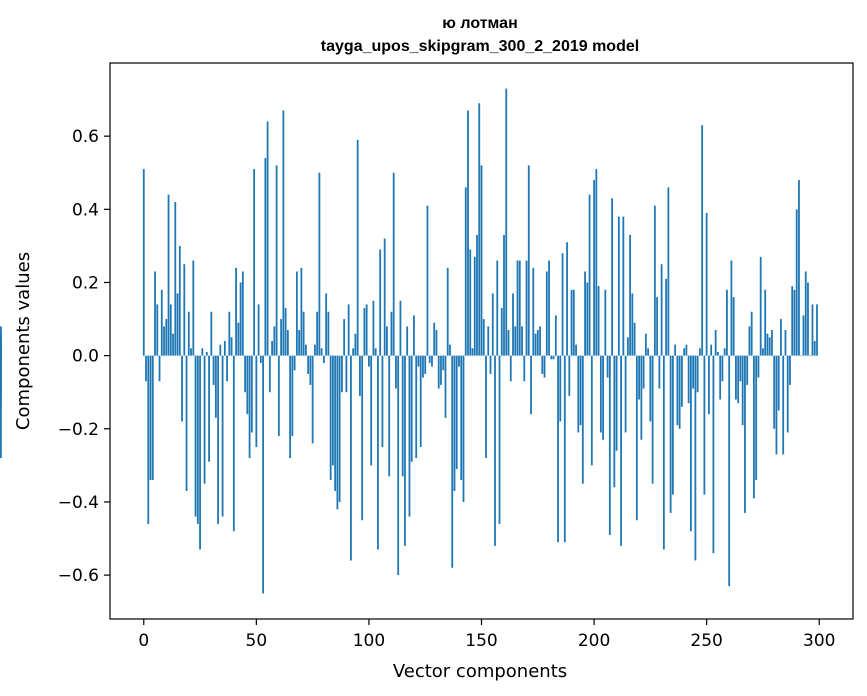 The image size is (867, 696). What do you see at coordinates (85, 137) in the screenshot?
I see `y-tick-label: 0.6` at bounding box center [85, 137].